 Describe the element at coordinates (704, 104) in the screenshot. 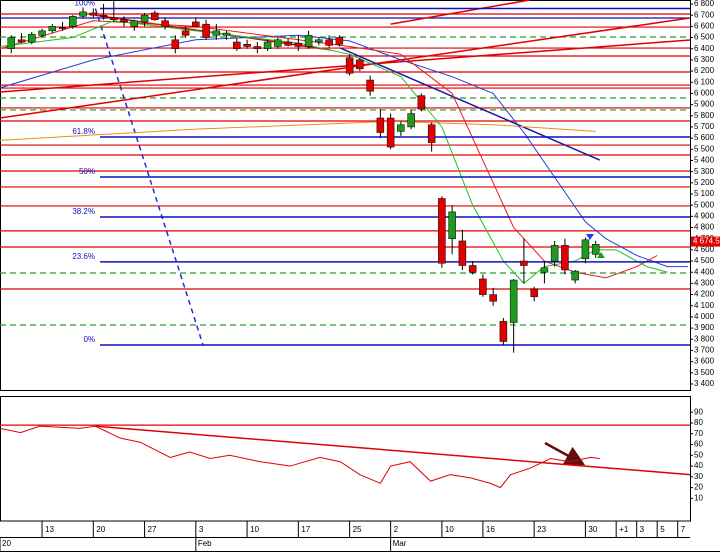

I see `y-tick-label: 5 900` at that location.